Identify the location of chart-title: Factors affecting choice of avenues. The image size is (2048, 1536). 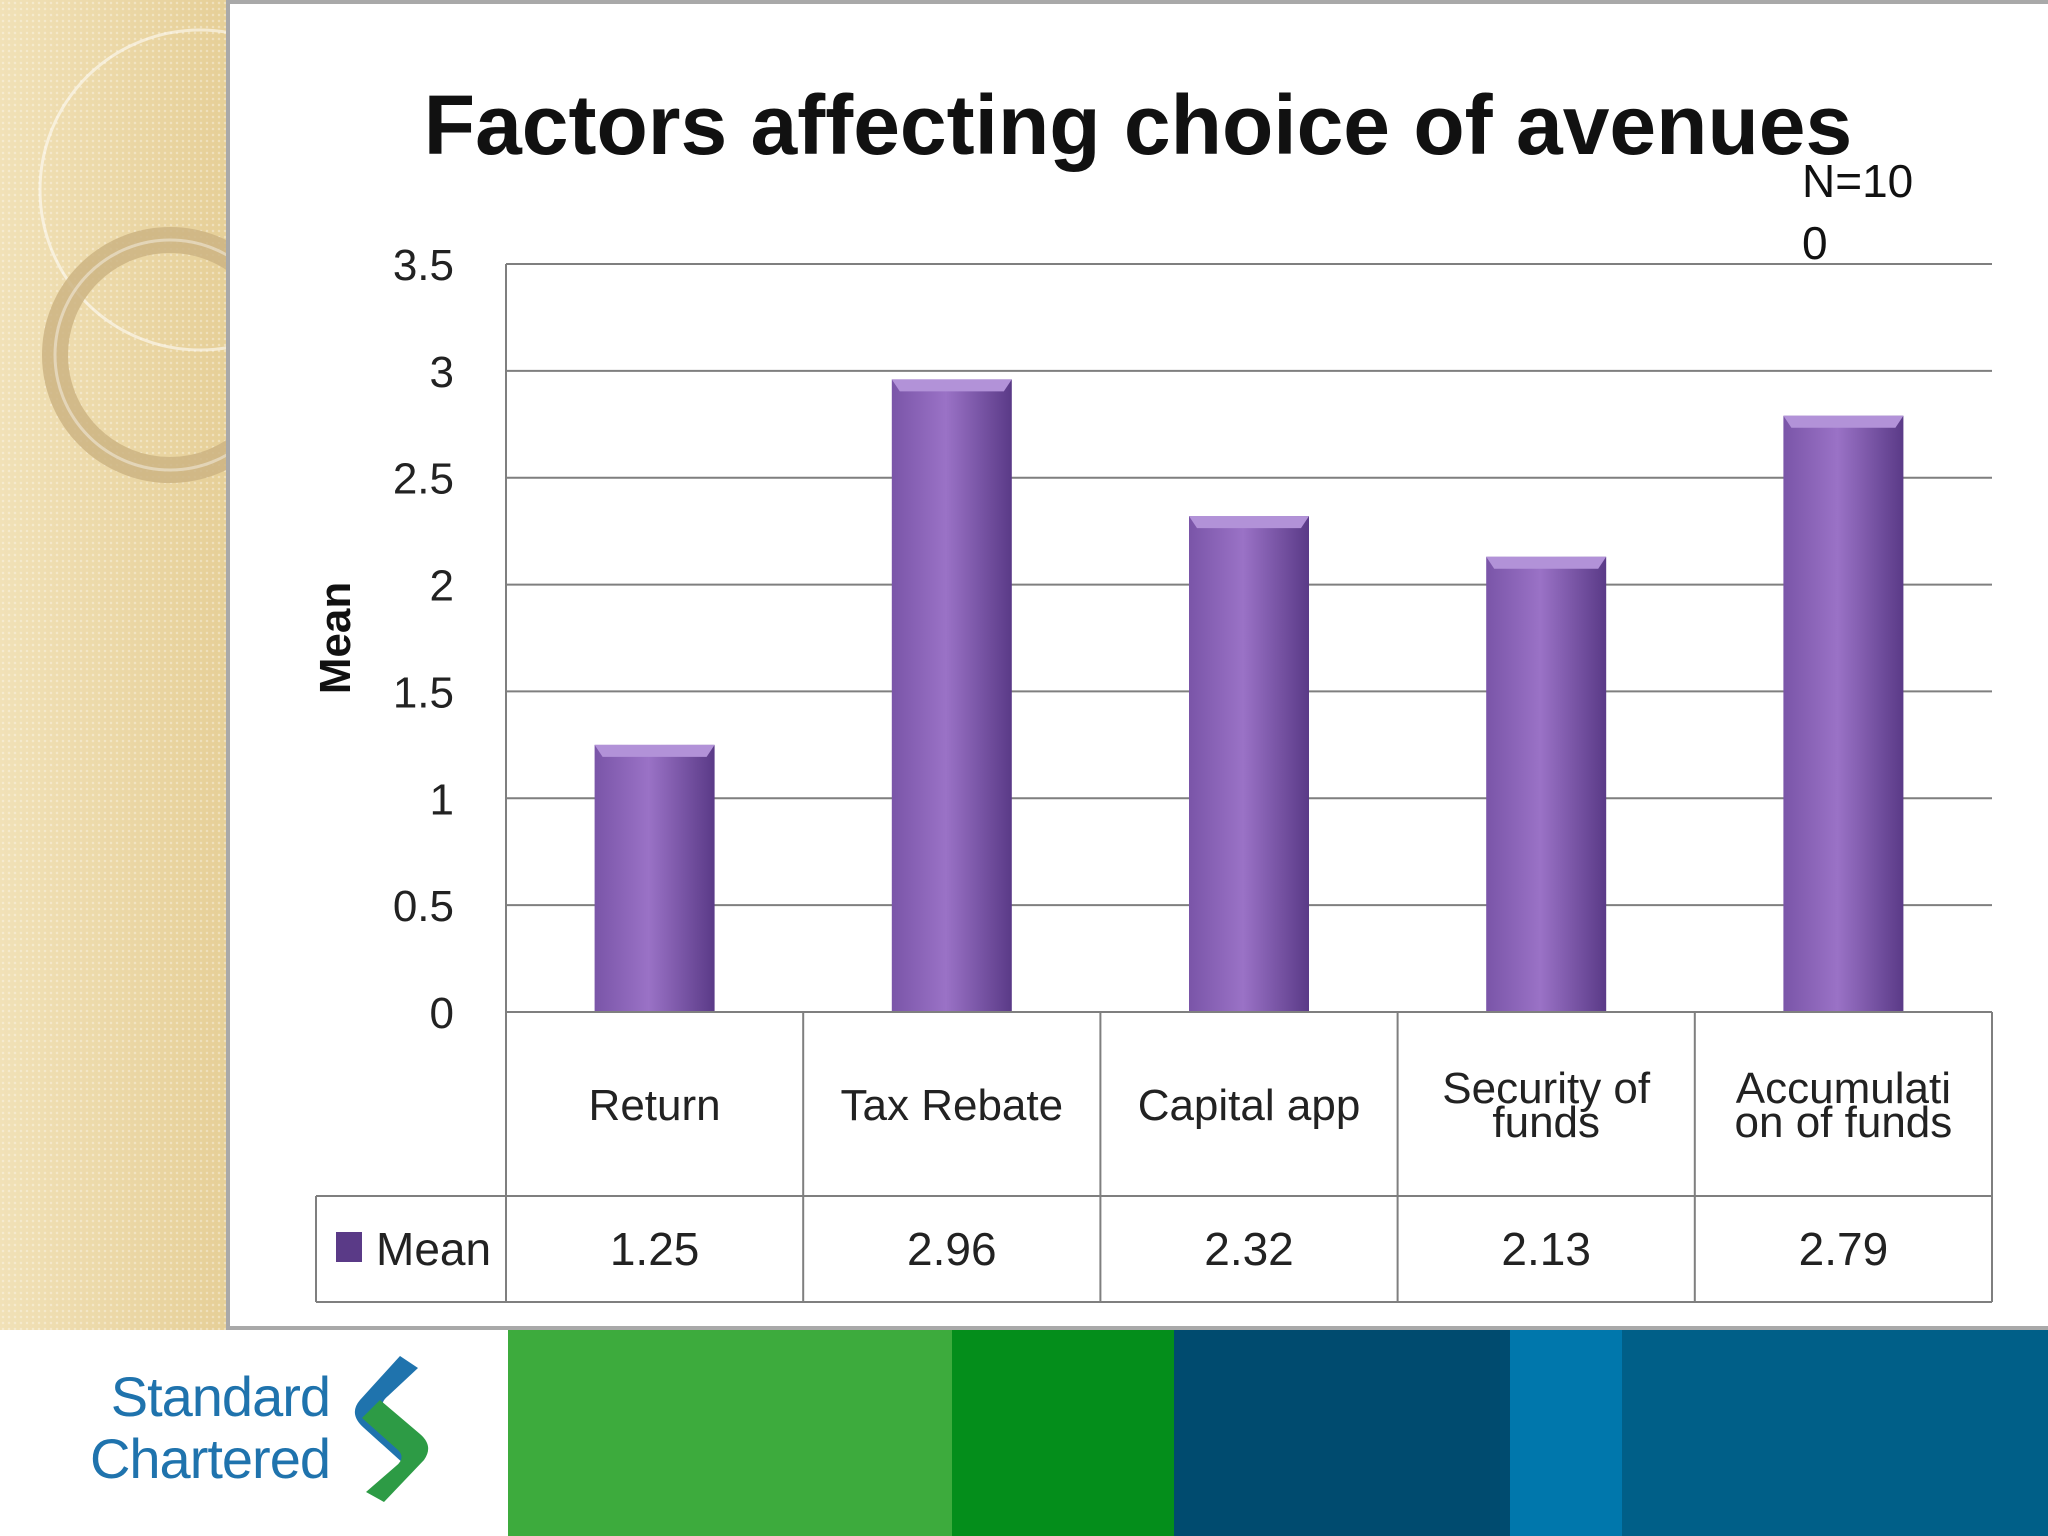
(1138, 125).